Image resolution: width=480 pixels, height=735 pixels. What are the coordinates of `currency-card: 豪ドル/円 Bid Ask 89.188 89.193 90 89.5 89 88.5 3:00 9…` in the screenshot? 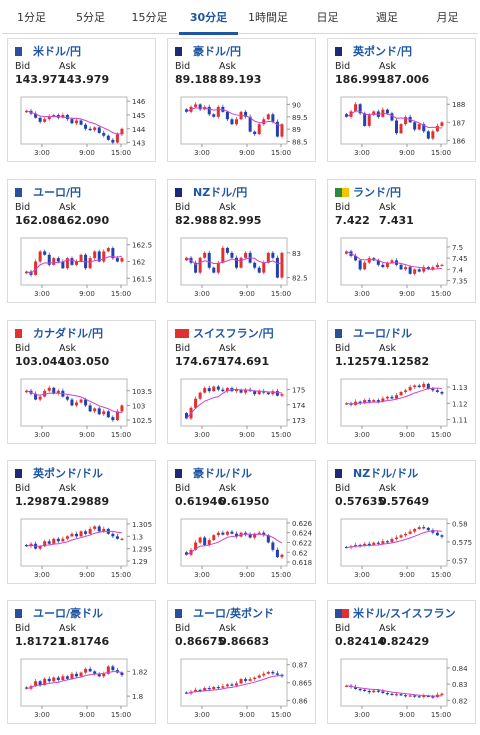 It's located at (241, 100).